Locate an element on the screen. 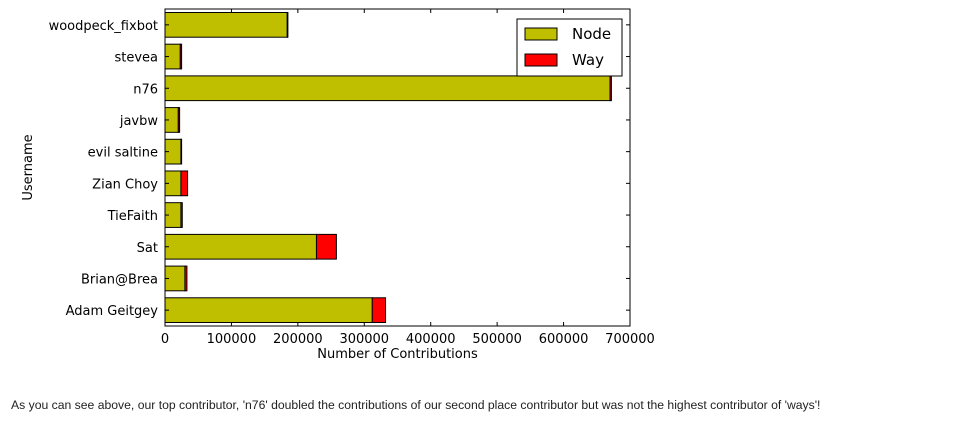  y-tick-label: Sat is located at coordinates (147, 248).